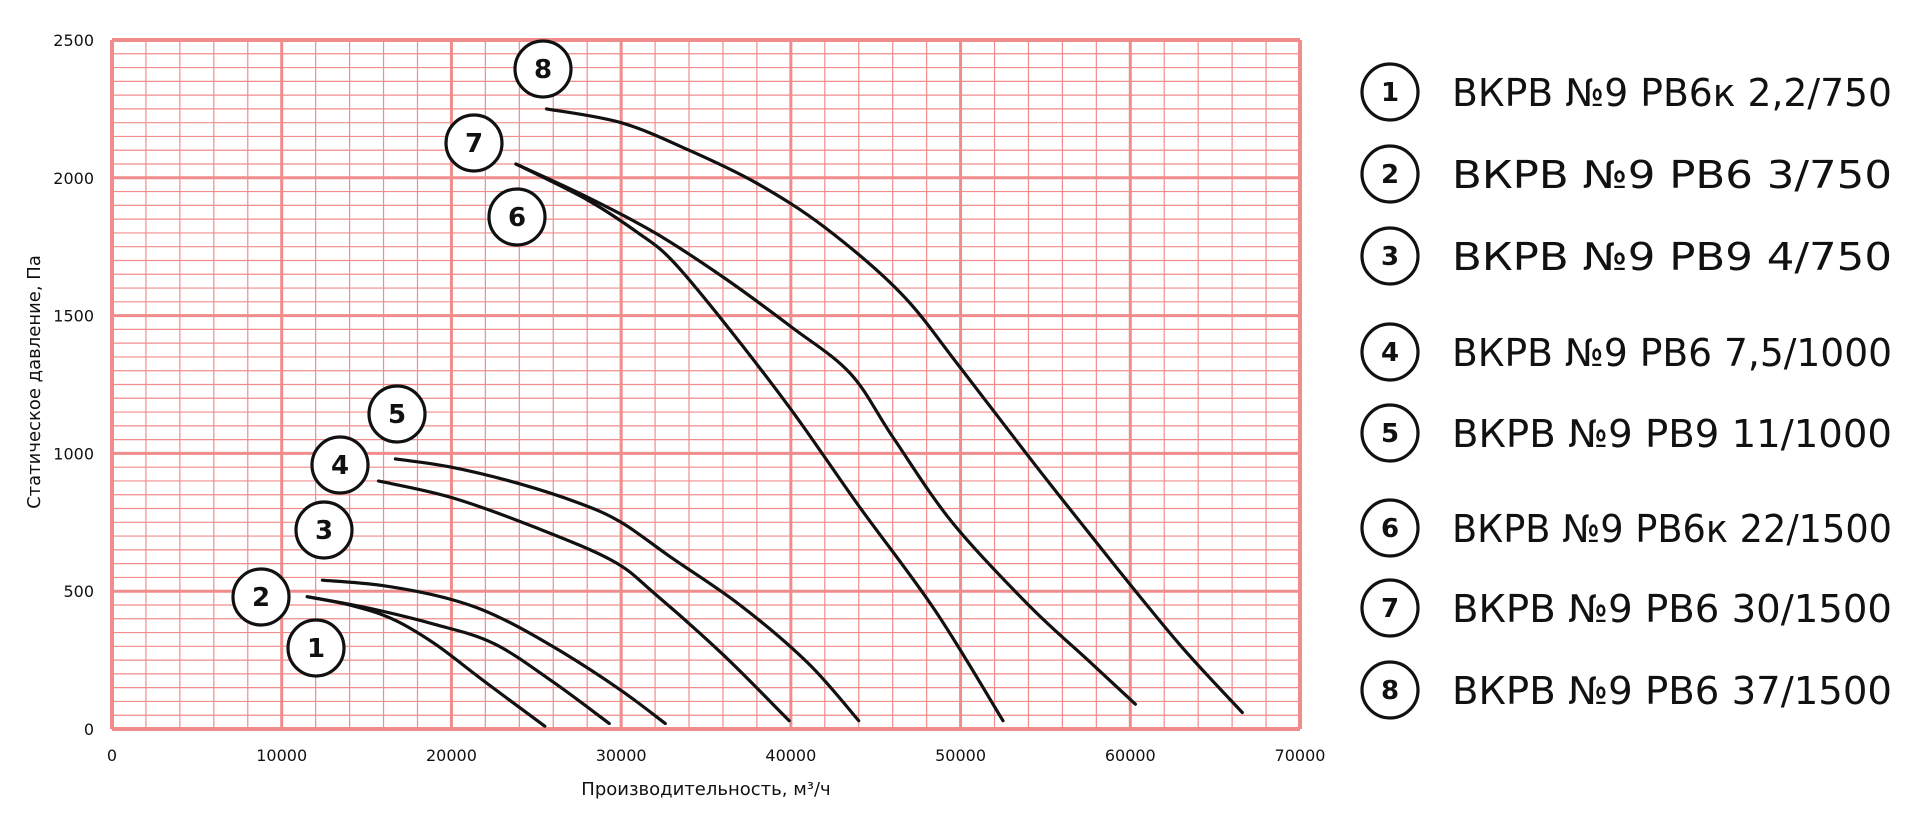  Describe the element at coordinates (34, 382) in the screenshot. I see `y-axis-label: Статическое давление, Па` at that location.